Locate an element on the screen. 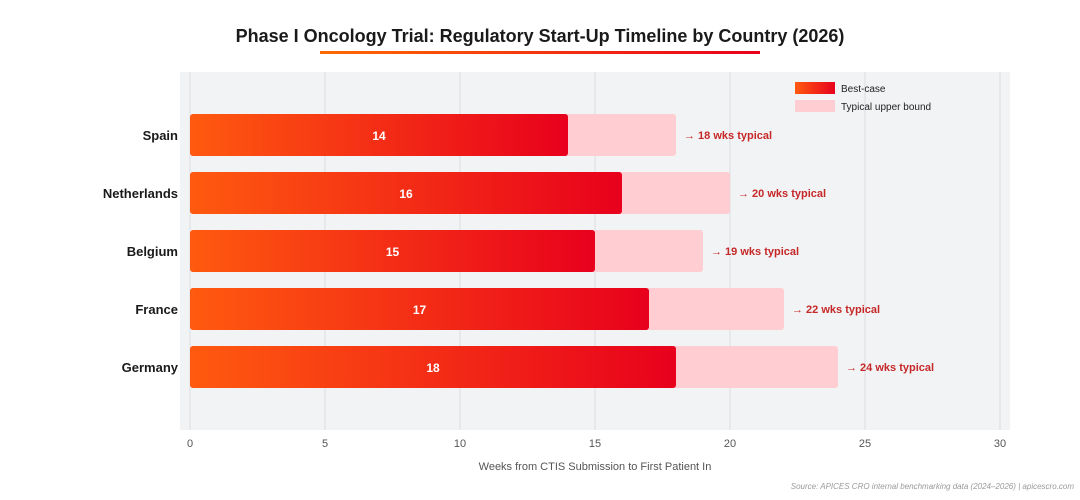 Image resolution: width=1080 pixels, height=500 pixels. data-label-best-case: 18 is located at coordinates (433, 368).